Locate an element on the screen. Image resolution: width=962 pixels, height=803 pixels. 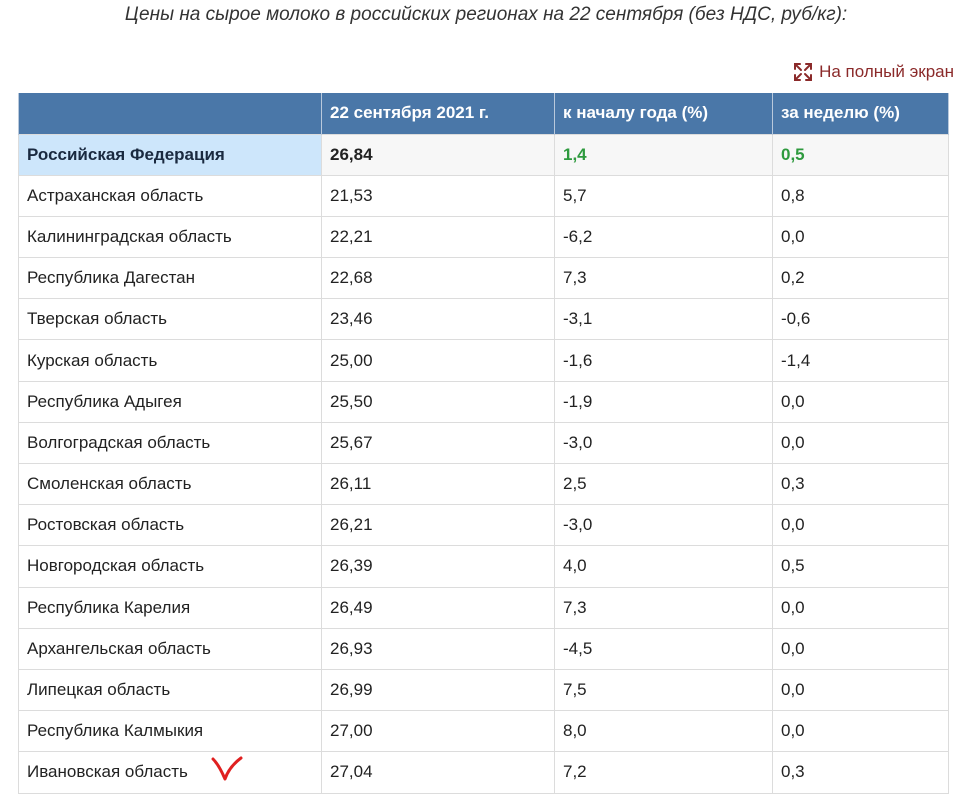
cell-week-change-text: -0,6 is located at coordinates (796, 319).